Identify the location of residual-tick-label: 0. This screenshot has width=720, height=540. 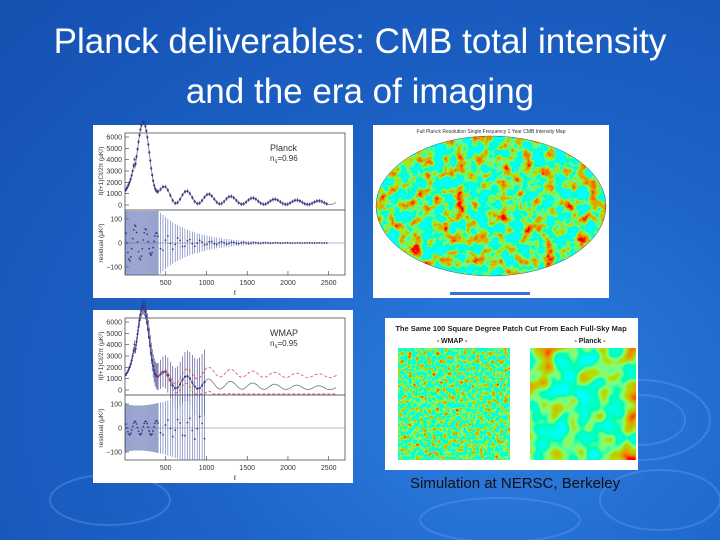
(120, 429).